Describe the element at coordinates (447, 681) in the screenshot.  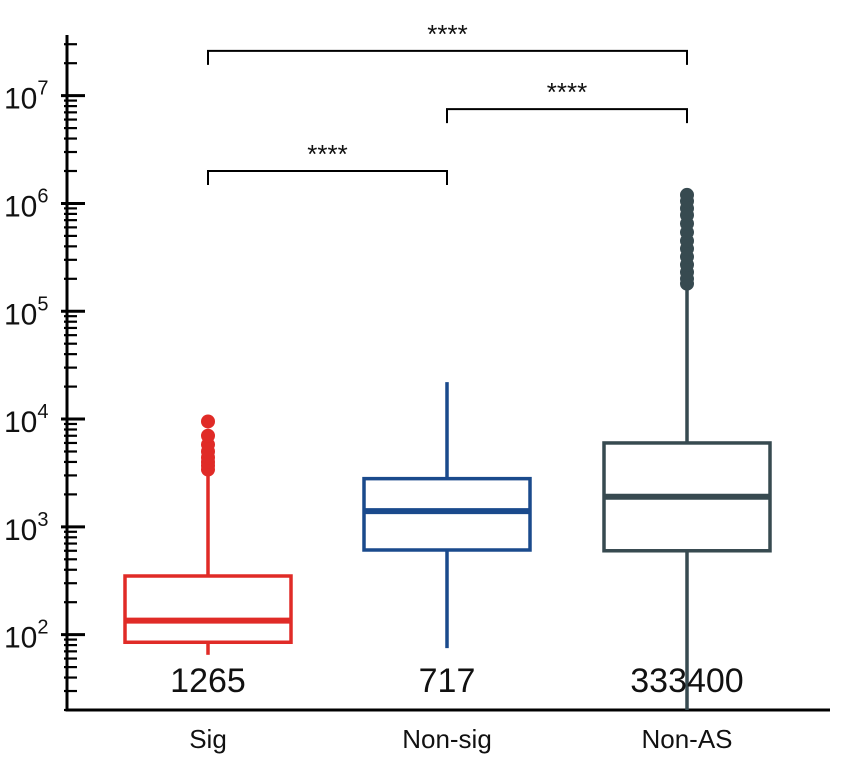
I see `count-label: 717` at that location.